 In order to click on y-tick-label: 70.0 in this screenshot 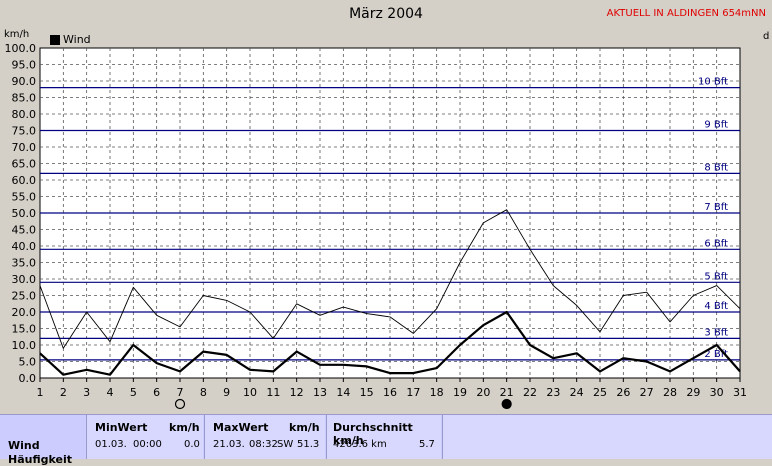, I will do `click(24, 147)`.